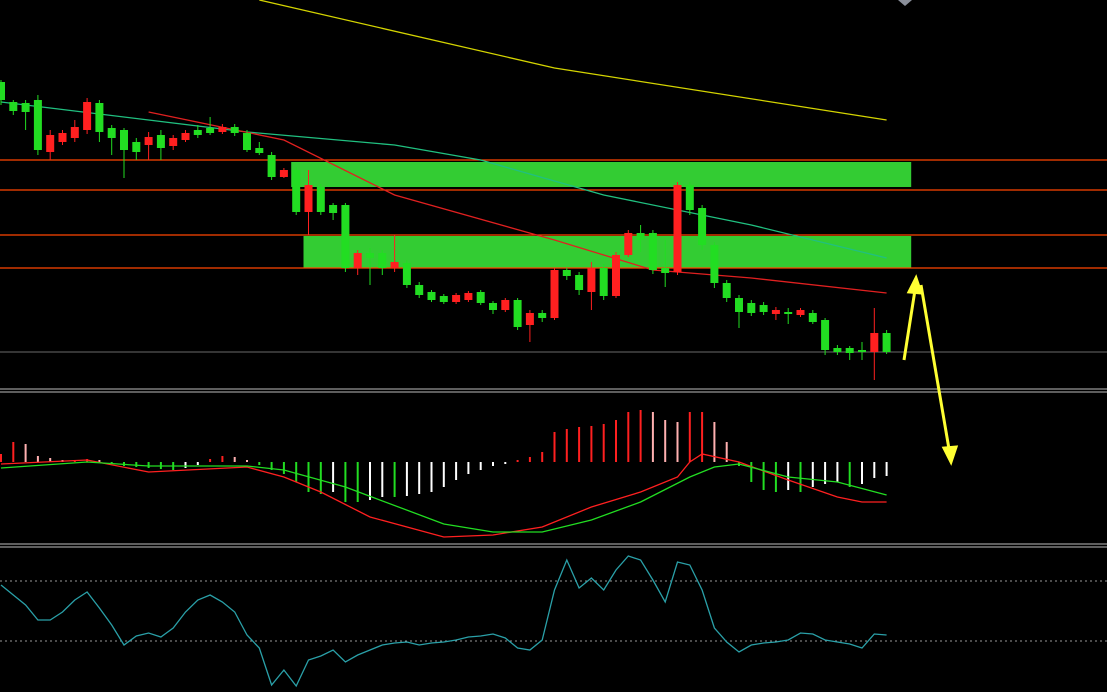 The height and width of the screenshot is (692, 1107). I want to click on arrow-up, so click(909, 325).